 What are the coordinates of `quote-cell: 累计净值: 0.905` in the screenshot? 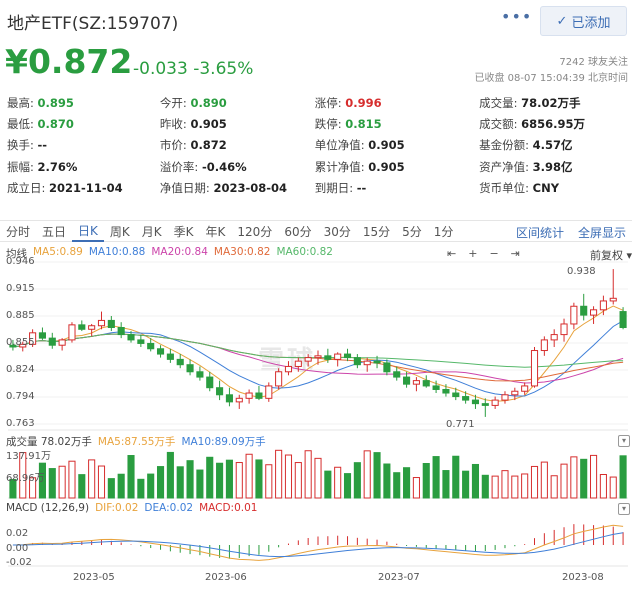 It's located at (397, 167).